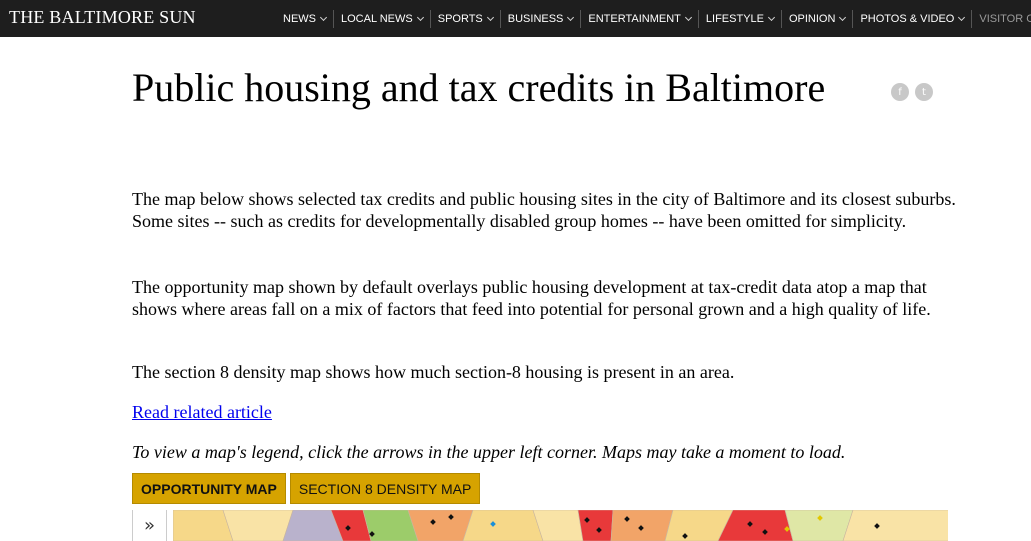 Image resolution: width=1031 pixels, height=541 pixels. I want to click on nav-item-photos-video: PHOTOS & VIDEO, so click(913, 18).